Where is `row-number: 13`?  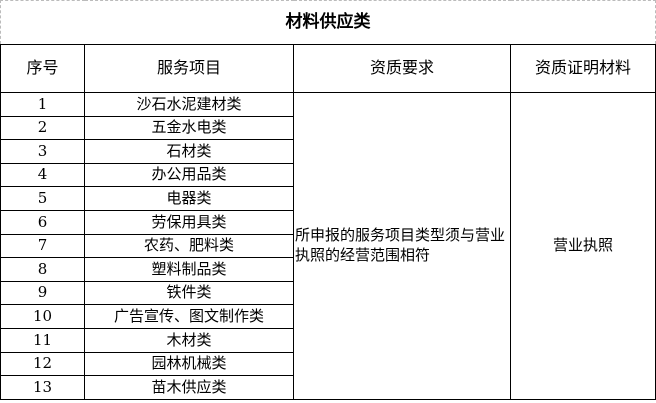 row-number: 13 is located at coordinates (42, 387).